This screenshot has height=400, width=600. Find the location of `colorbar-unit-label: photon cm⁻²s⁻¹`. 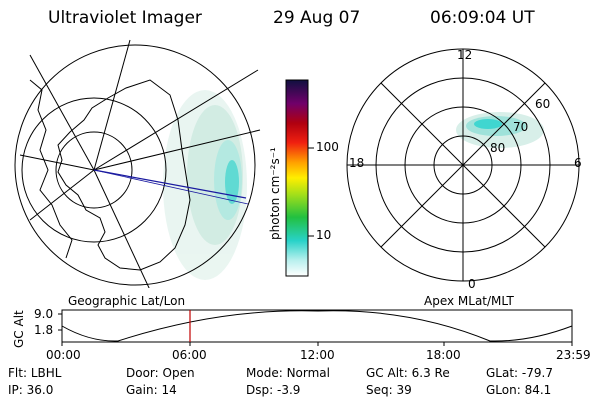

colorbar-unit-label: photon cm⁻²s⁻¹ is located at coordinates (275, 193).